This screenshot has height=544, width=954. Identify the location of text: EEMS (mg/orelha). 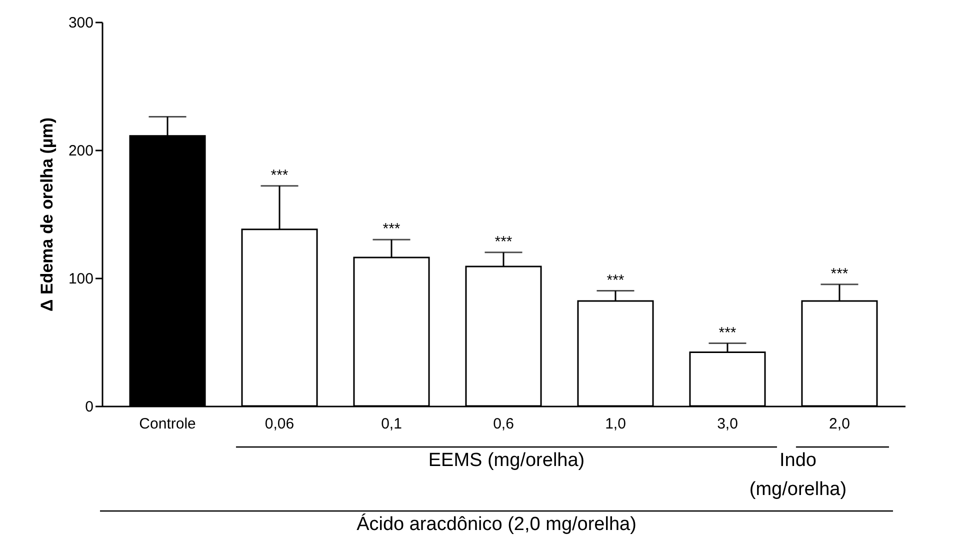
(506, 460).